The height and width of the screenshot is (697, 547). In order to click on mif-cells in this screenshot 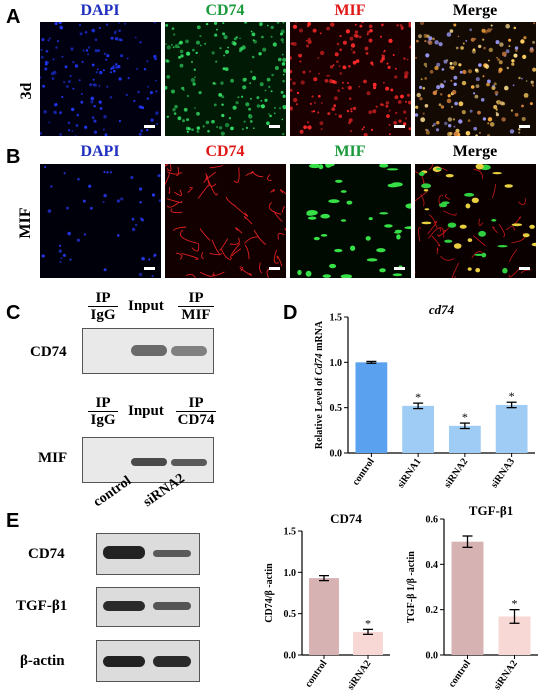, I will do `click(354, 221)`.